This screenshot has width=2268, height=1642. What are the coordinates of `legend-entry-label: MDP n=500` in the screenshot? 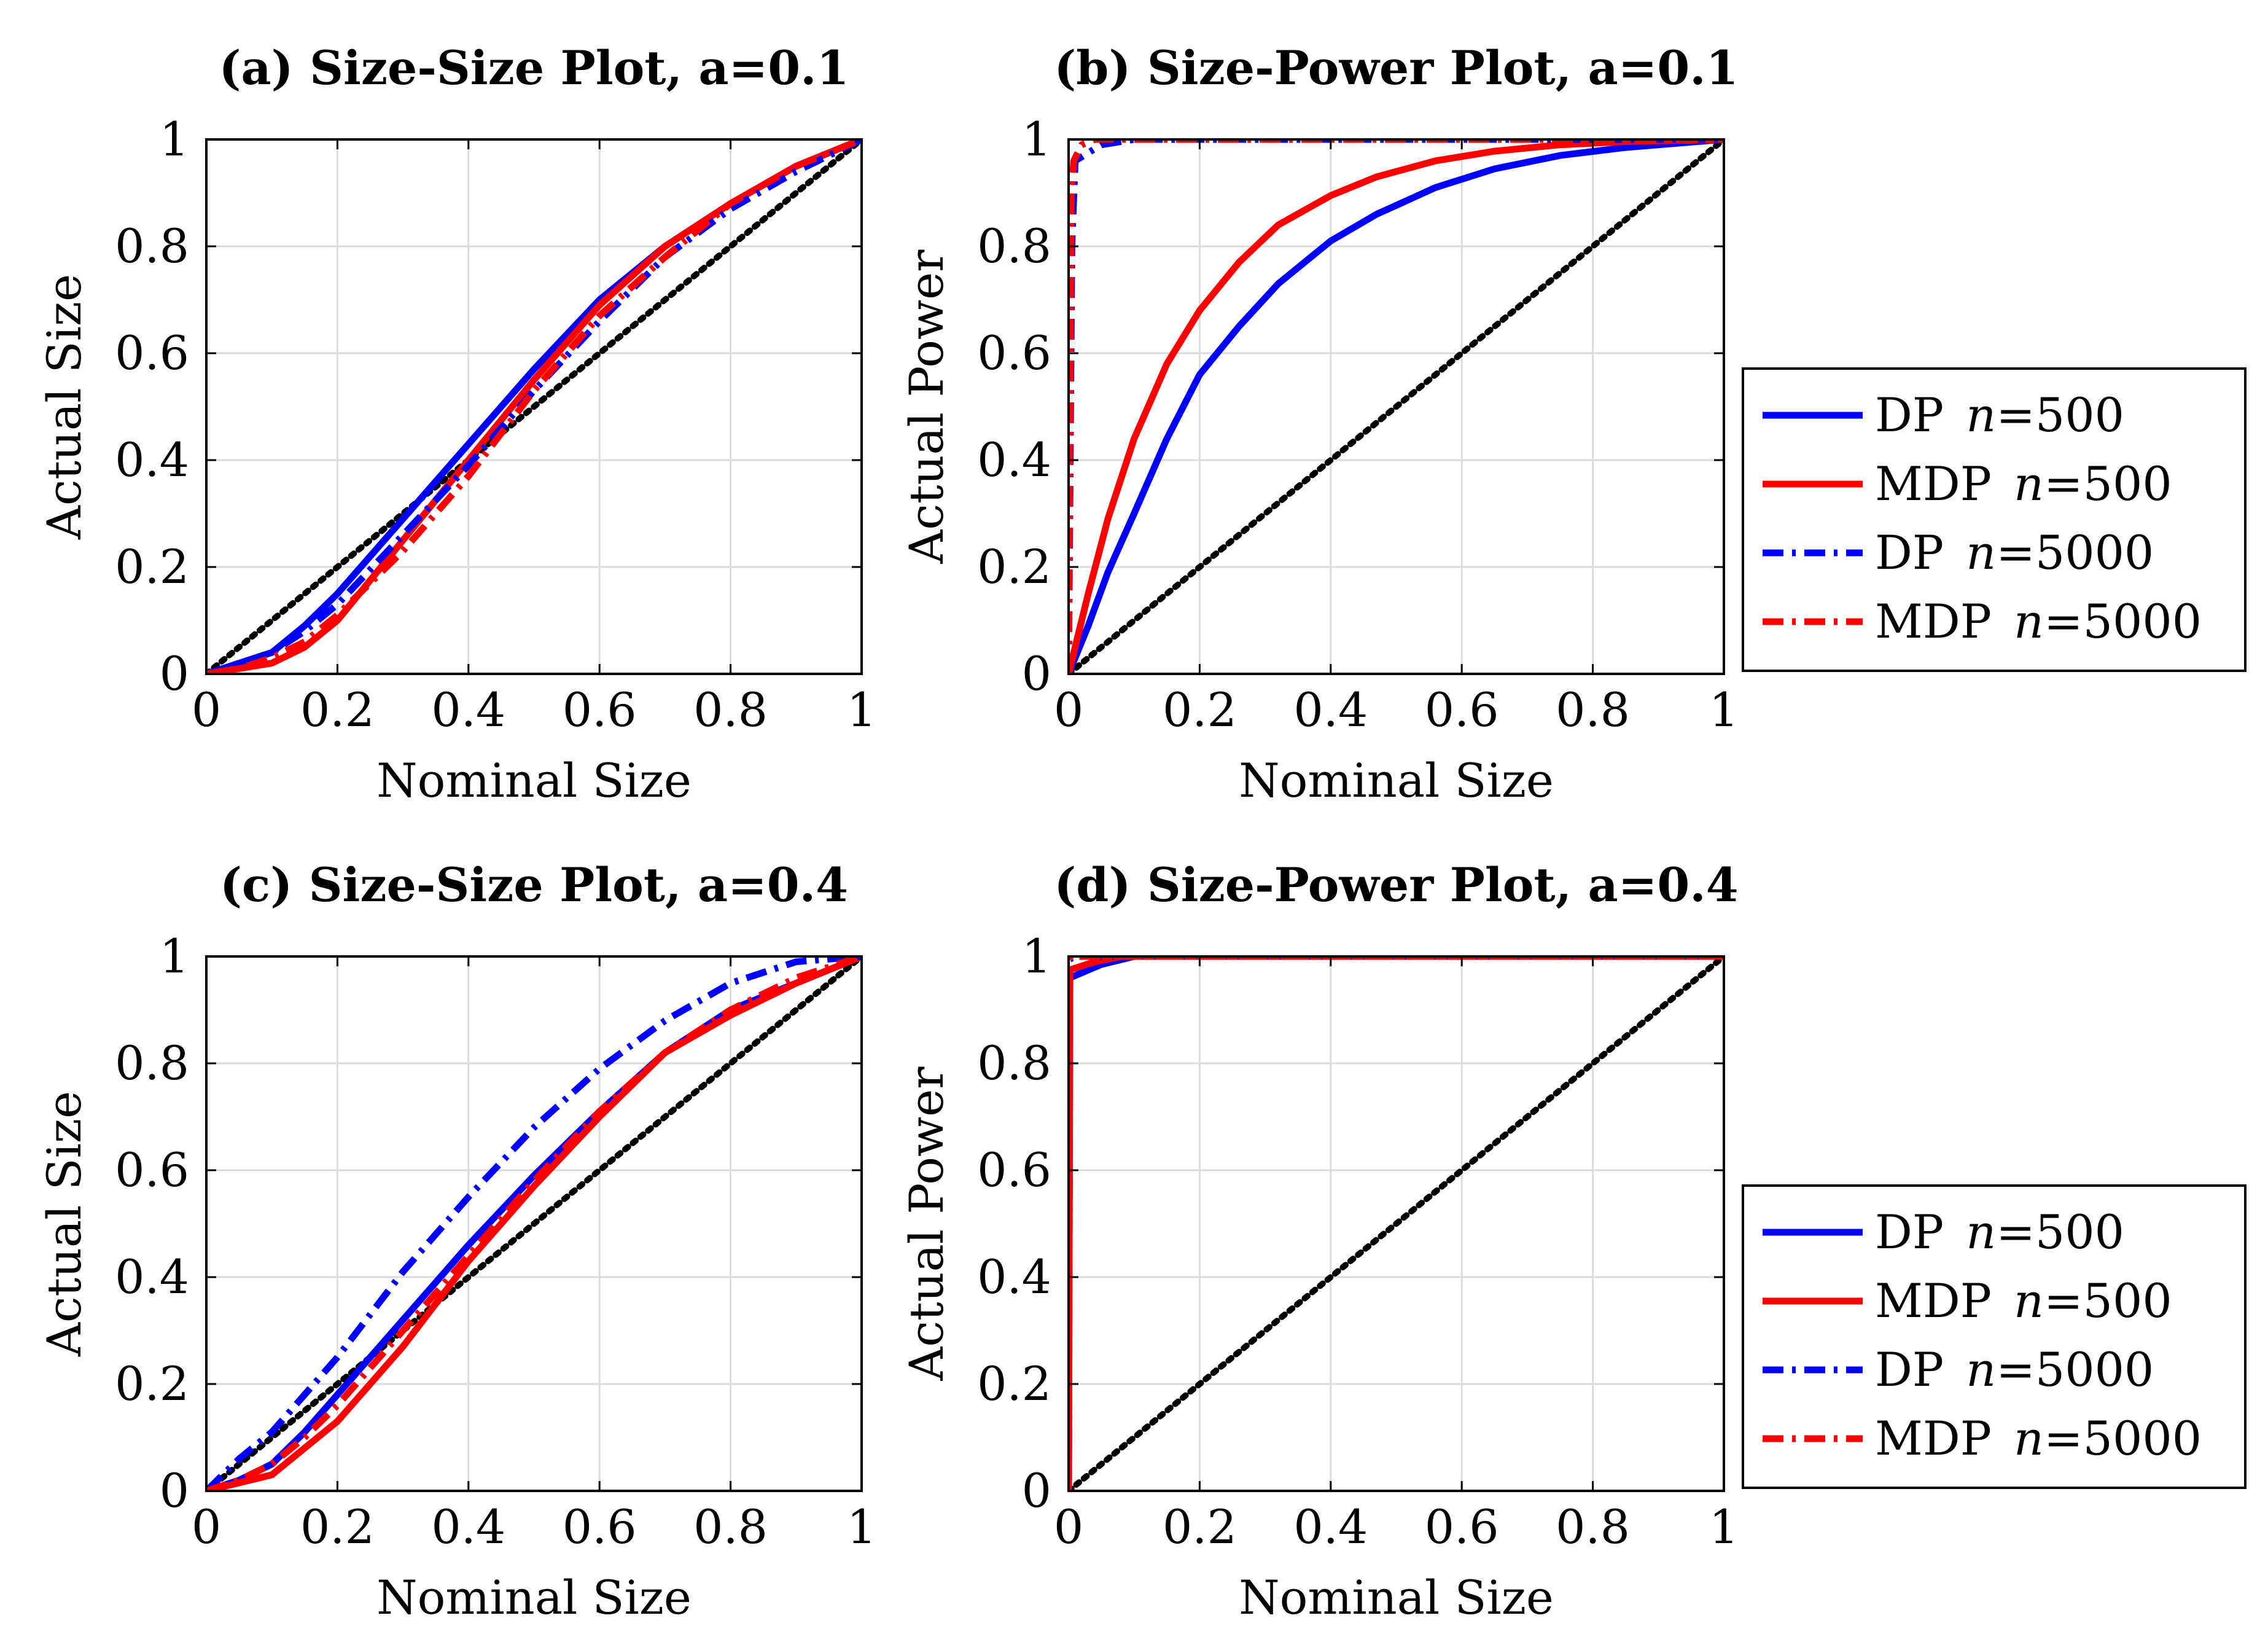 It's located at (2023, 1300).